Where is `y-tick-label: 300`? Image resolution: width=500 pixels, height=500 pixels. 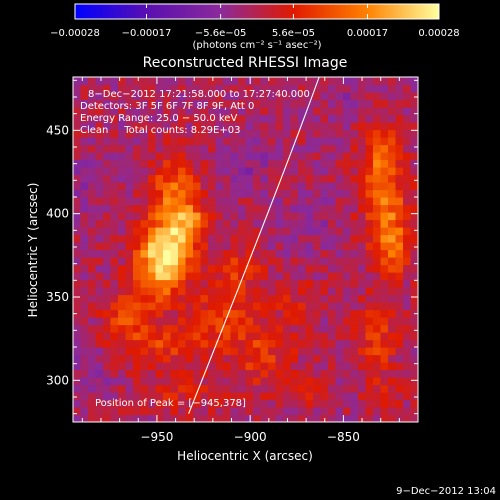 y-tick-label: 300 is located at coordinates (57, 380).